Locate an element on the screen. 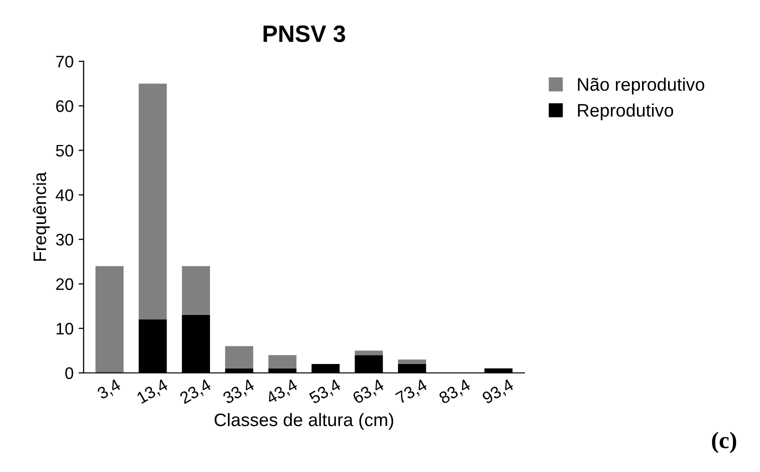 The height and width of the screenshot is (472, 760). y-tick-label: 20 is located at coordinates (65, 284).